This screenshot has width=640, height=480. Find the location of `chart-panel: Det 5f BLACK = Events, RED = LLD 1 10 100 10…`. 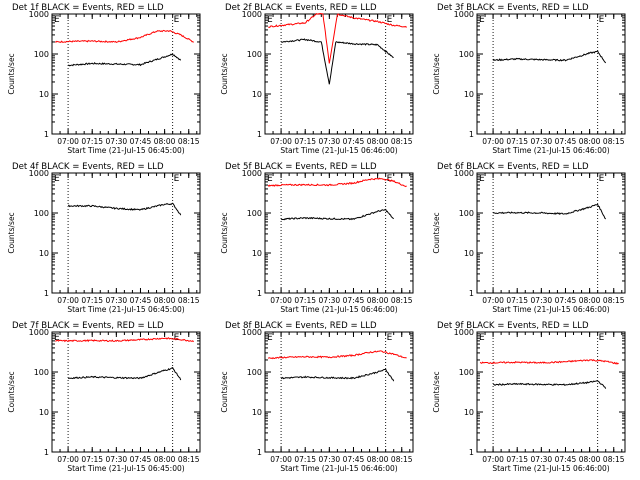

chart-panel: Det 5f BLACK = Events, RED = LLD 1 10 100 10… is located at coordinates (317, 238).